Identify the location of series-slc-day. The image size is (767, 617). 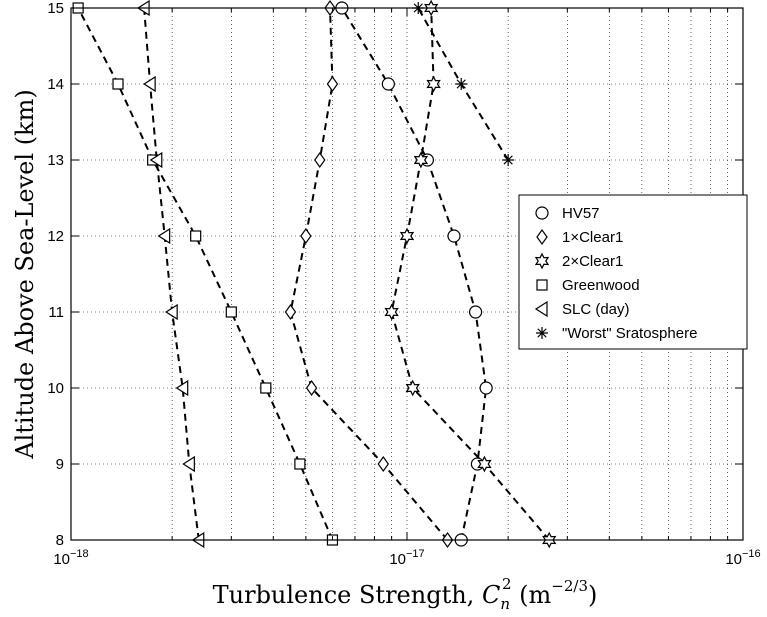
(170, 274).